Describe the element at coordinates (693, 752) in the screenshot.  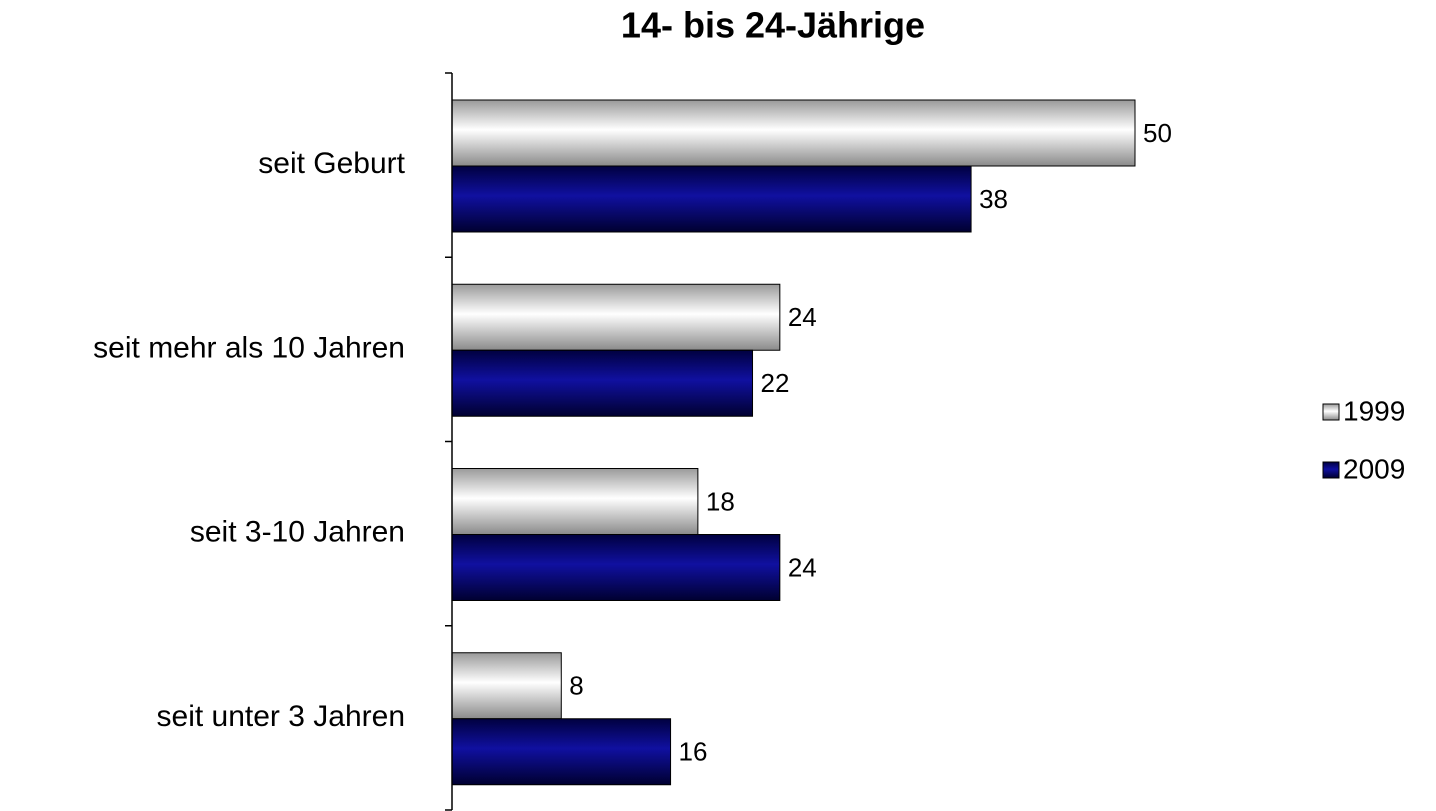
I see `value-label: 16` at that location.